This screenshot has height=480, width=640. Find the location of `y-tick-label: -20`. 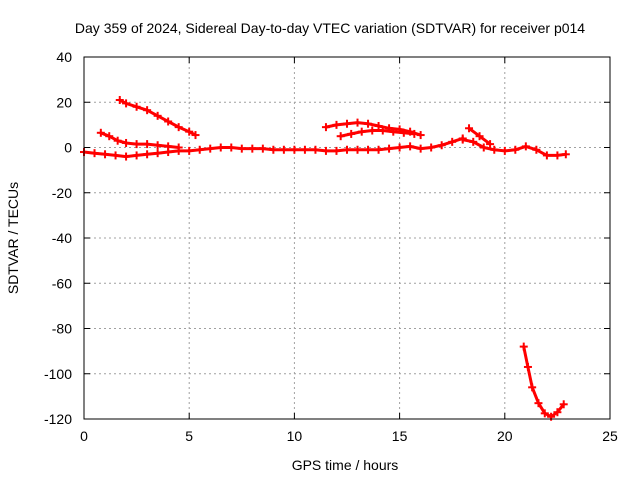

y-tick-label: -20 is located at coordinates (62, 193).